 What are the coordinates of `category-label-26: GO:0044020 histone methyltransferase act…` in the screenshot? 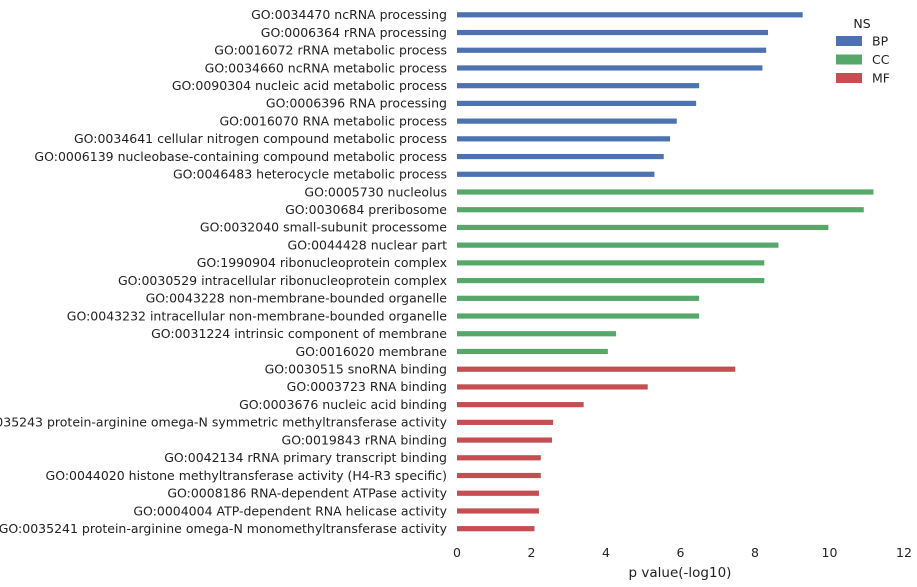 It's located at (246, 475).